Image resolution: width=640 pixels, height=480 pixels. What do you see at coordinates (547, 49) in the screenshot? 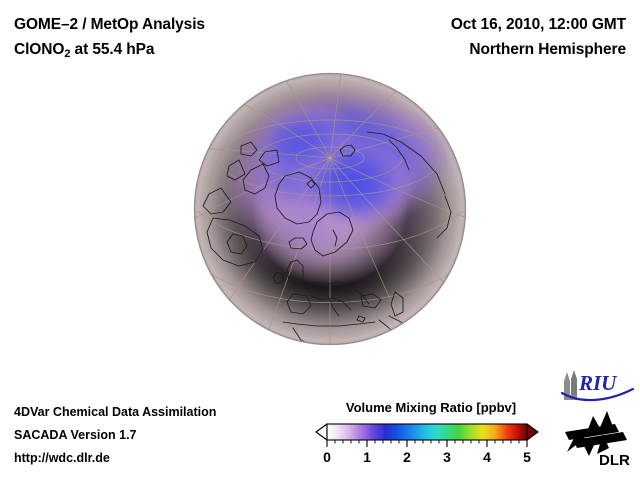
I see `hemisphere-label: Northern Hemisphere` at bounding box center [547, 49].